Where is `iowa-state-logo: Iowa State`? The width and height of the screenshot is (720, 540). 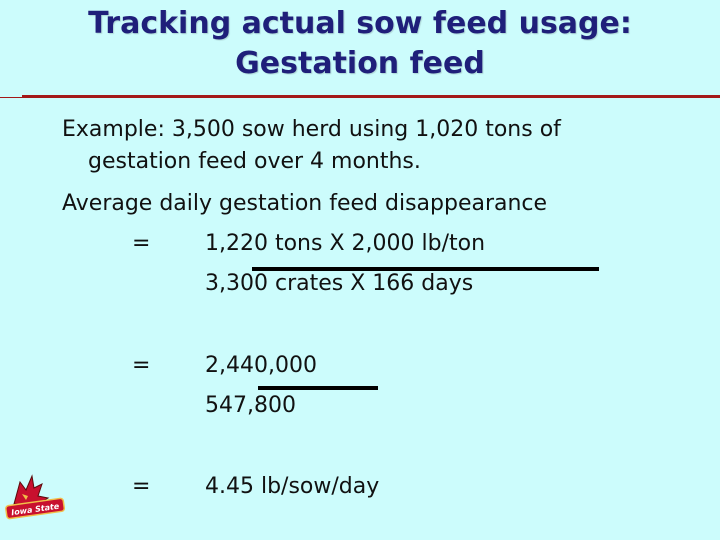
iowa-state-logo: Iowa State is located at coordinates (35, 500).